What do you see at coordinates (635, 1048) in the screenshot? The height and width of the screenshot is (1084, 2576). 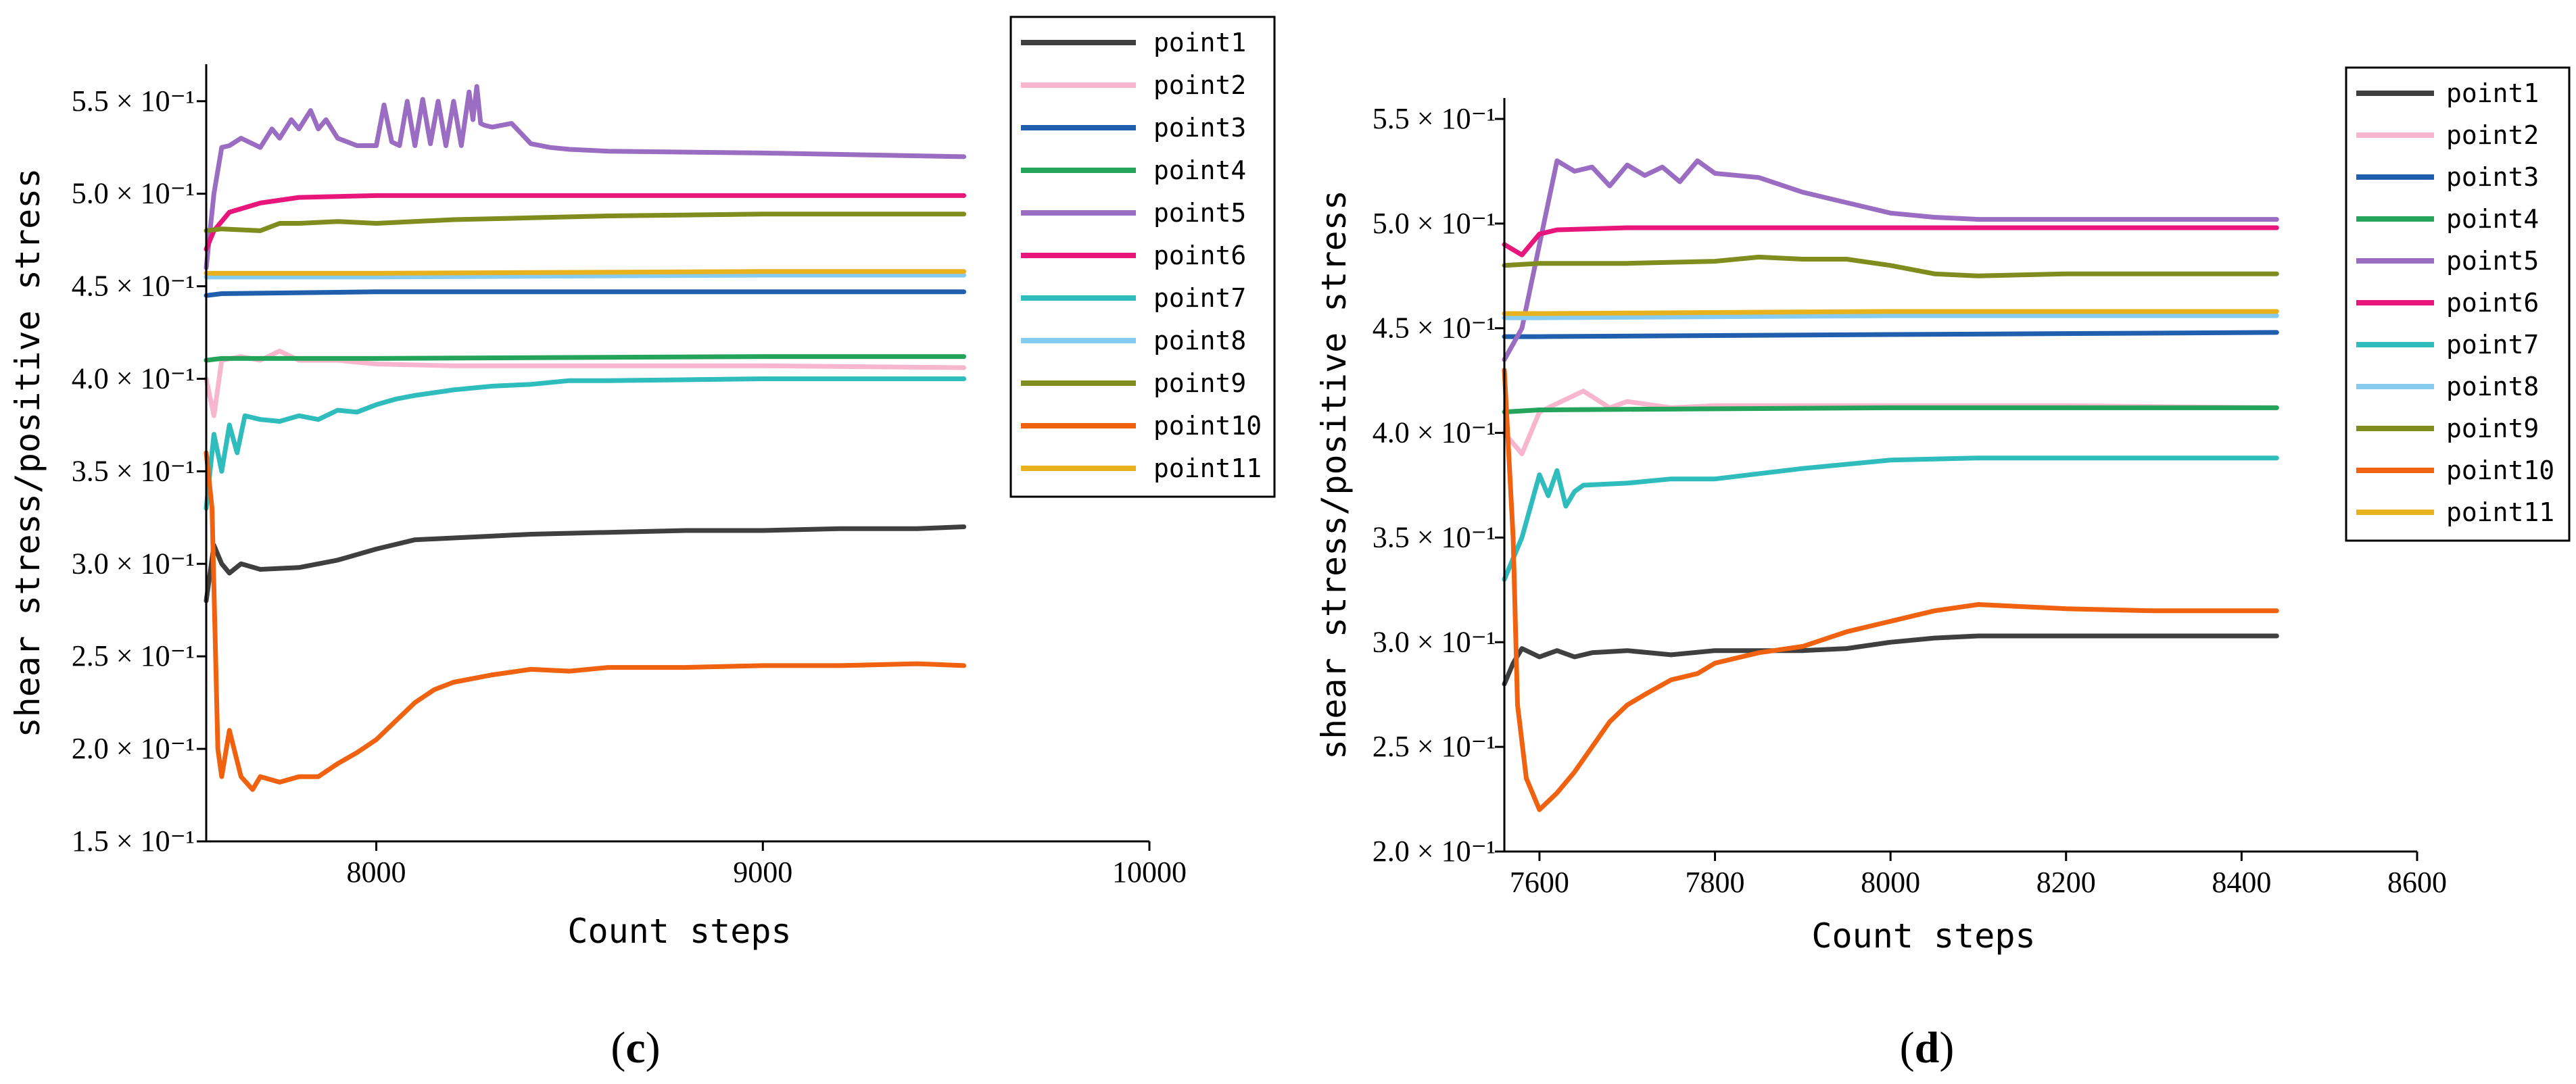 I see `panel-label: (c)` at bounding box center [635, 1048].